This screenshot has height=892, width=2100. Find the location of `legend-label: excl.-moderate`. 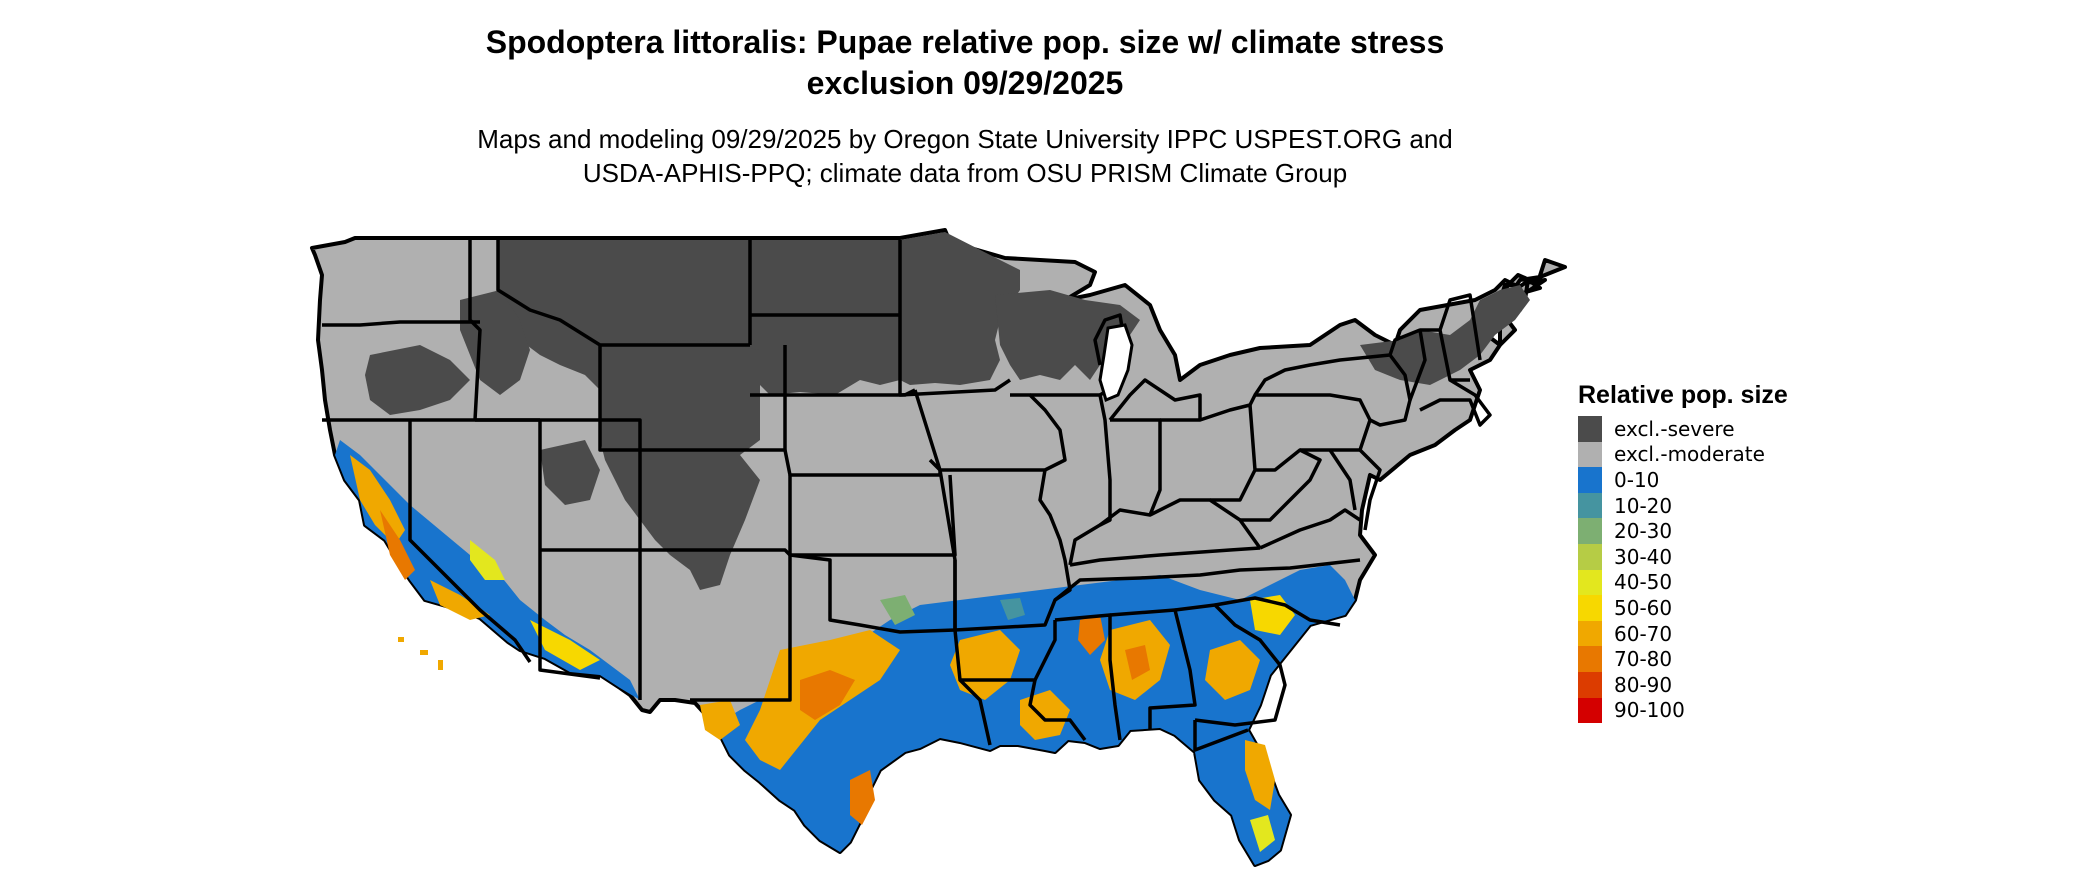

legend-label: excl.-moderate is located at coordinates (1689, 454).